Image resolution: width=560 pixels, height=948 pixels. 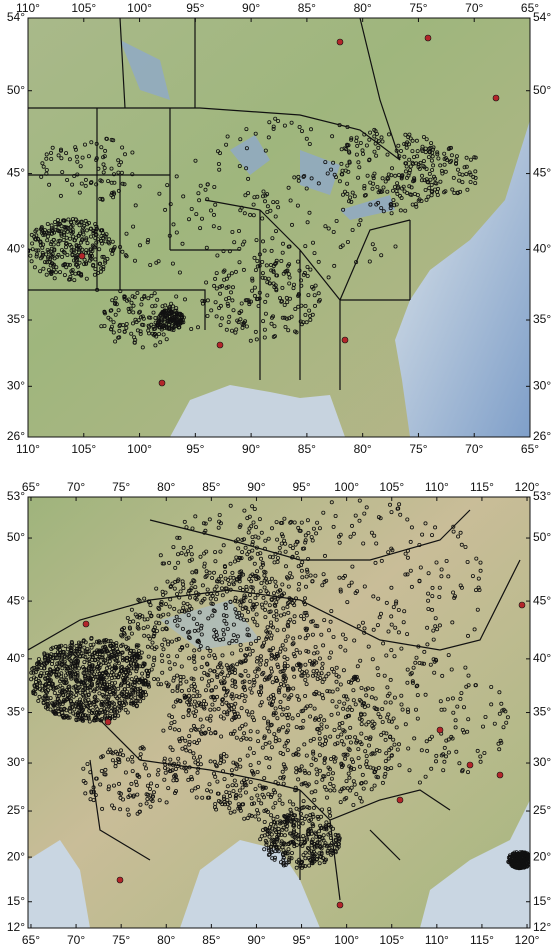 What do you see at coordinates (542, 385) in the screenshot?
I see `latitude-label: 30°` at bounding box center [542, 385].